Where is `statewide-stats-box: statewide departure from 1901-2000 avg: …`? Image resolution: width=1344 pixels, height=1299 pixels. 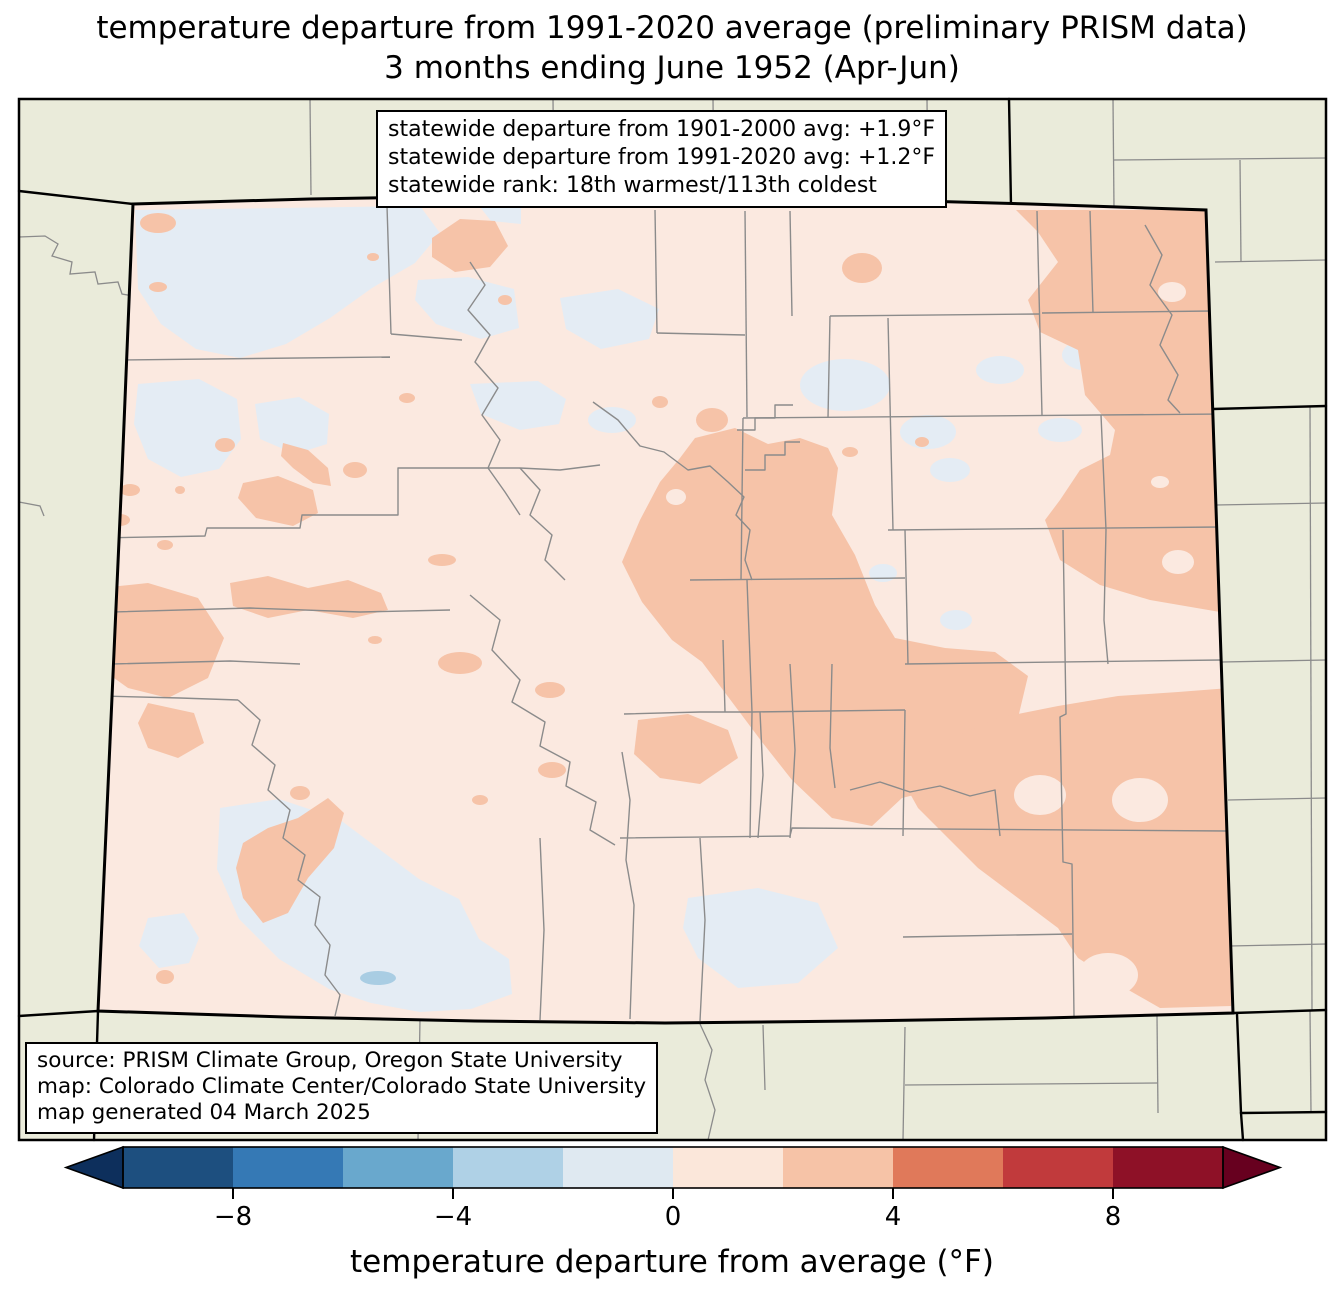 statewide-stats-box: statewide departure from 1901-2000 avg: … is located at coordinates (662, 159).